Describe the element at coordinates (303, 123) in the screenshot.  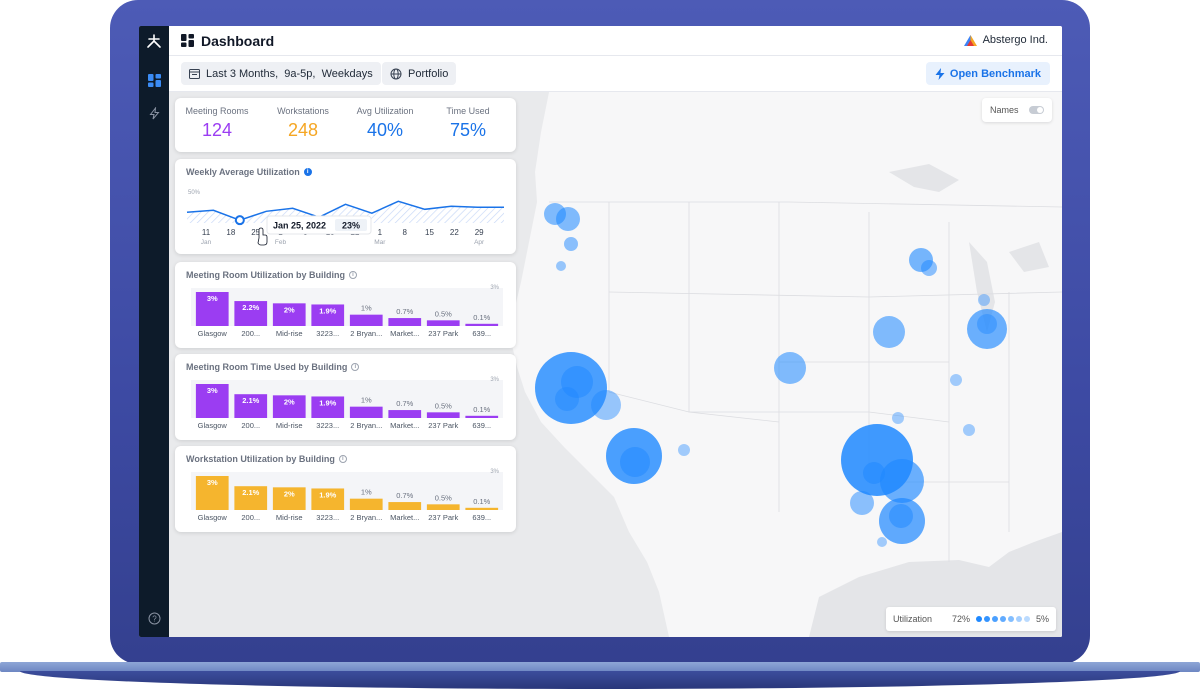
I see `stat-workstations: Workstations 248` at that location.